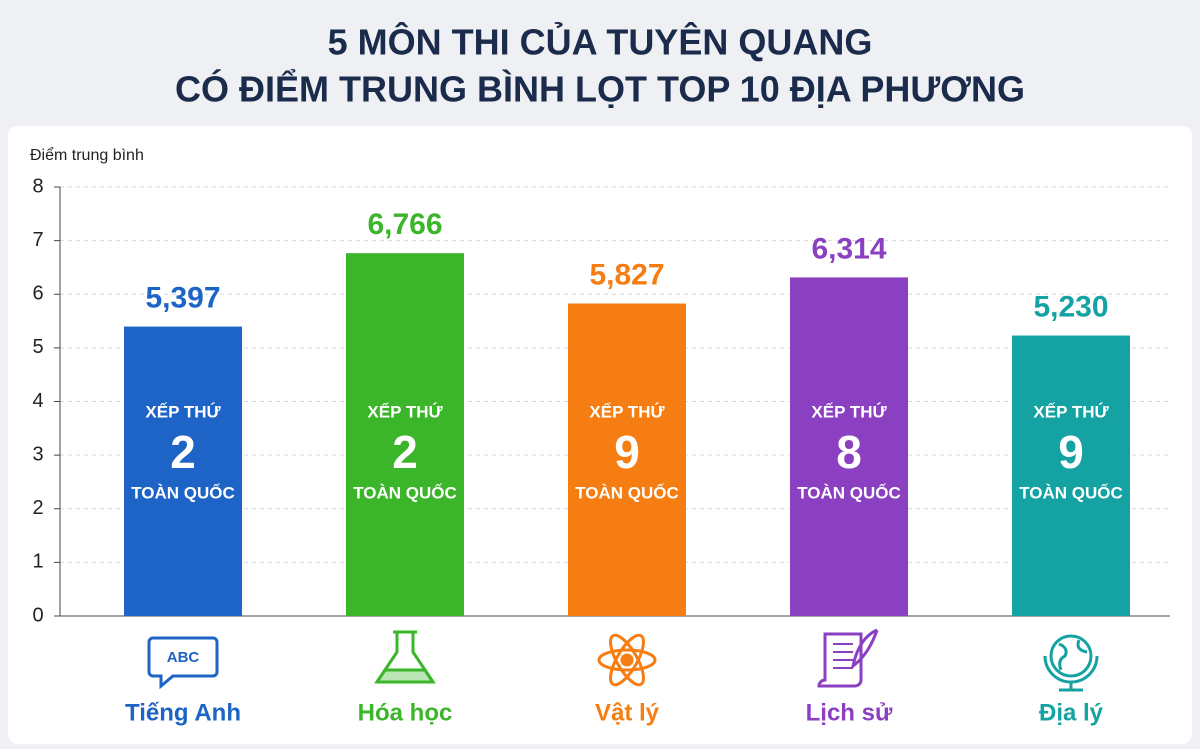 The width and height of the screenshot is (1200, 749). Describe the element at coordinates (600, 42) in the screenshot. I see `chart-title: 5 MÔN THI CỦA TUYÊN QUANG` at that location.